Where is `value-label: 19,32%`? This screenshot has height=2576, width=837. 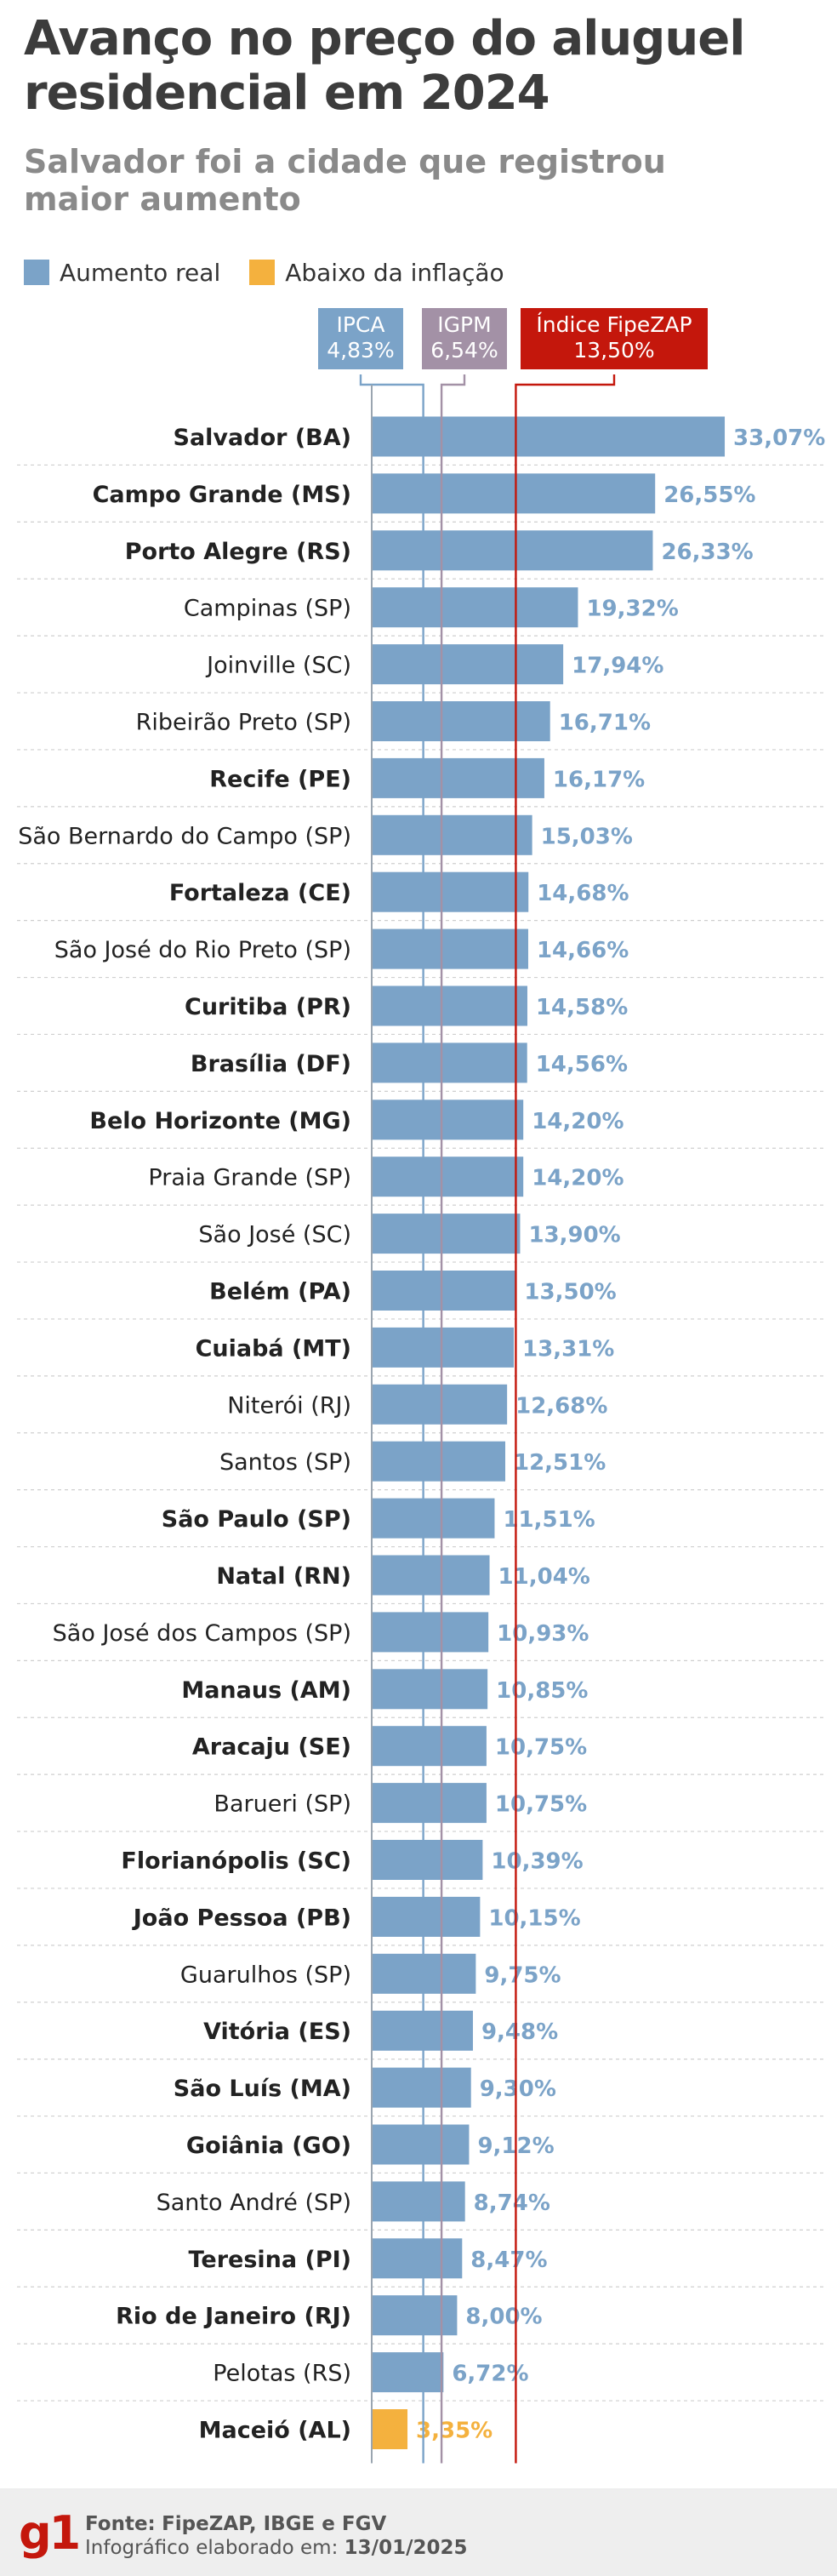
value-label: 19,32% is located at coordinates (632, 609).